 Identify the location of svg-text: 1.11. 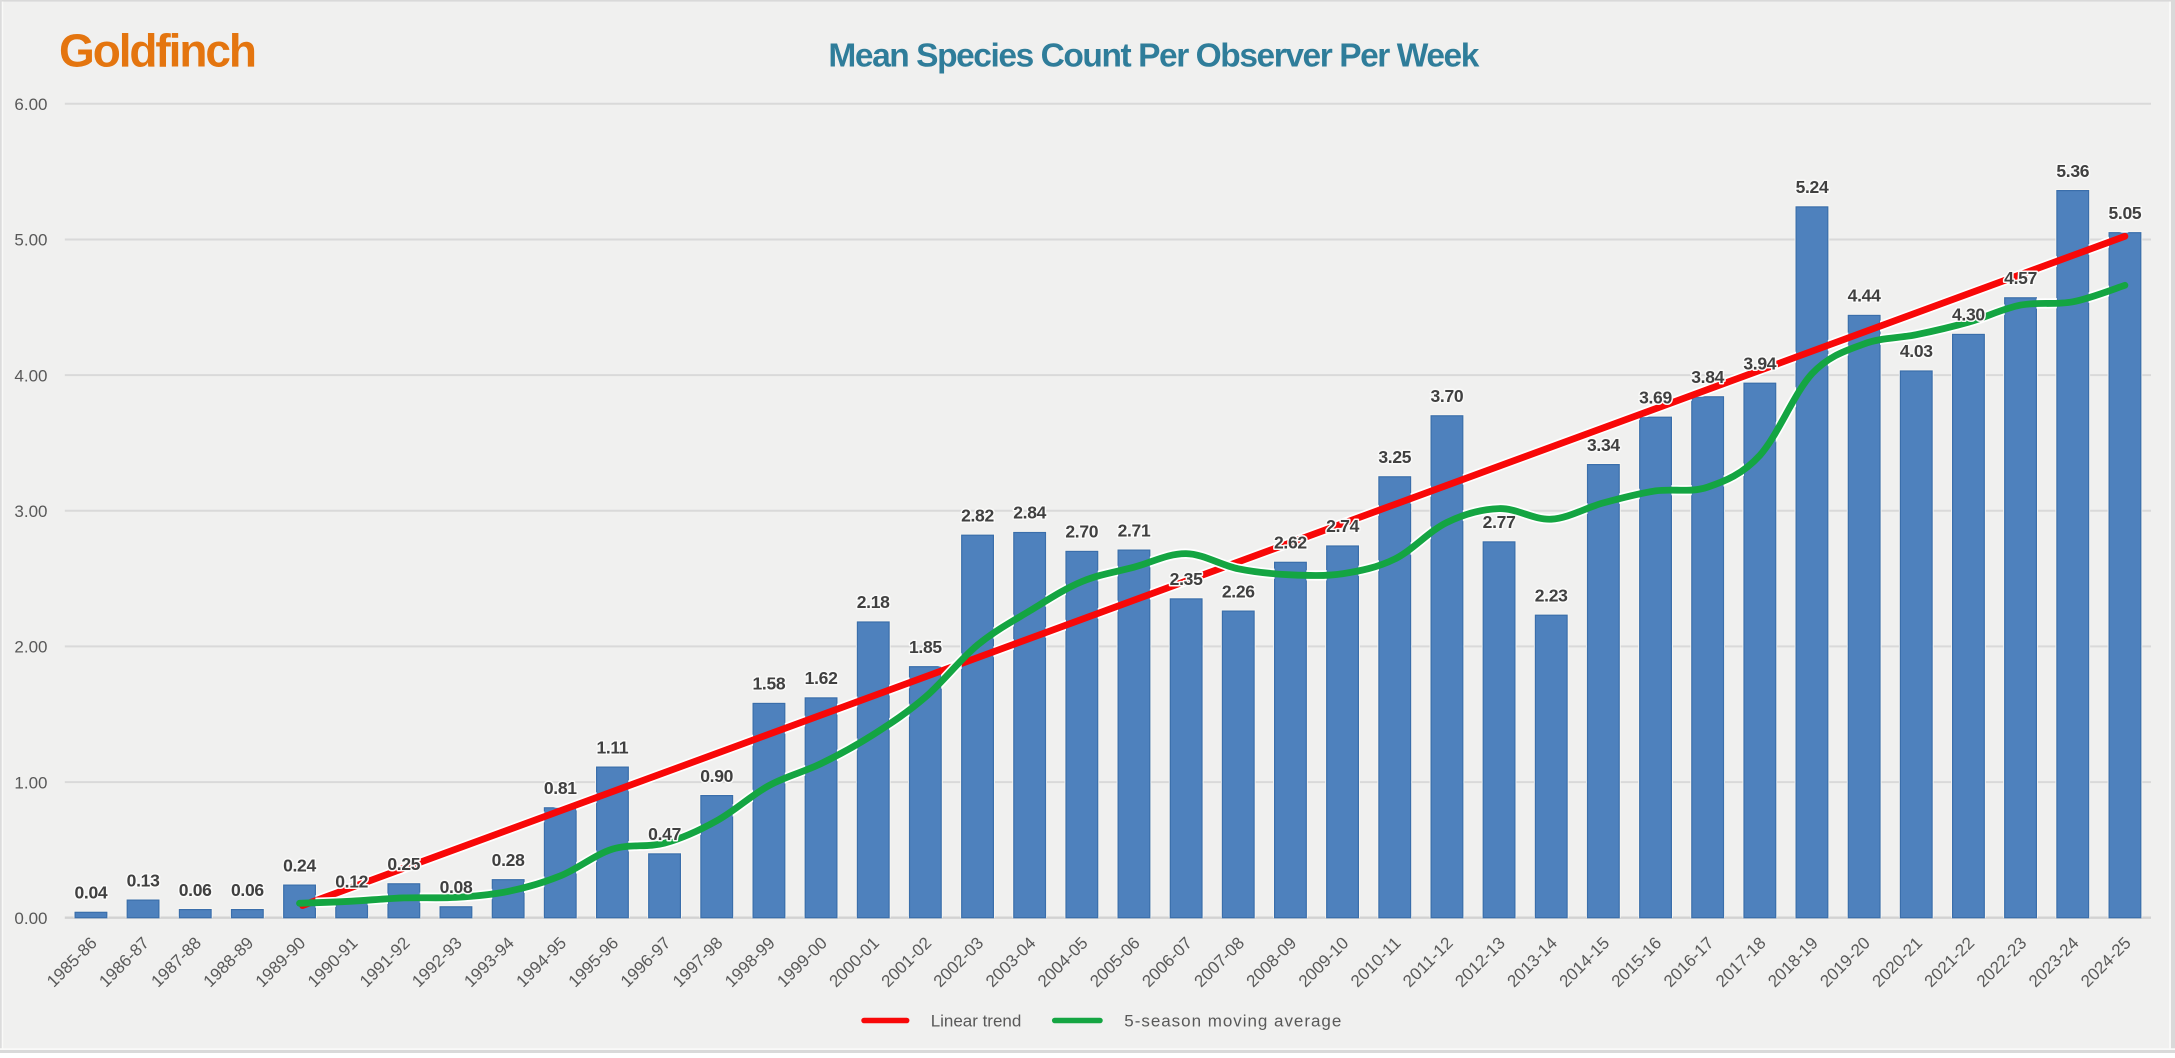
(612, 747).